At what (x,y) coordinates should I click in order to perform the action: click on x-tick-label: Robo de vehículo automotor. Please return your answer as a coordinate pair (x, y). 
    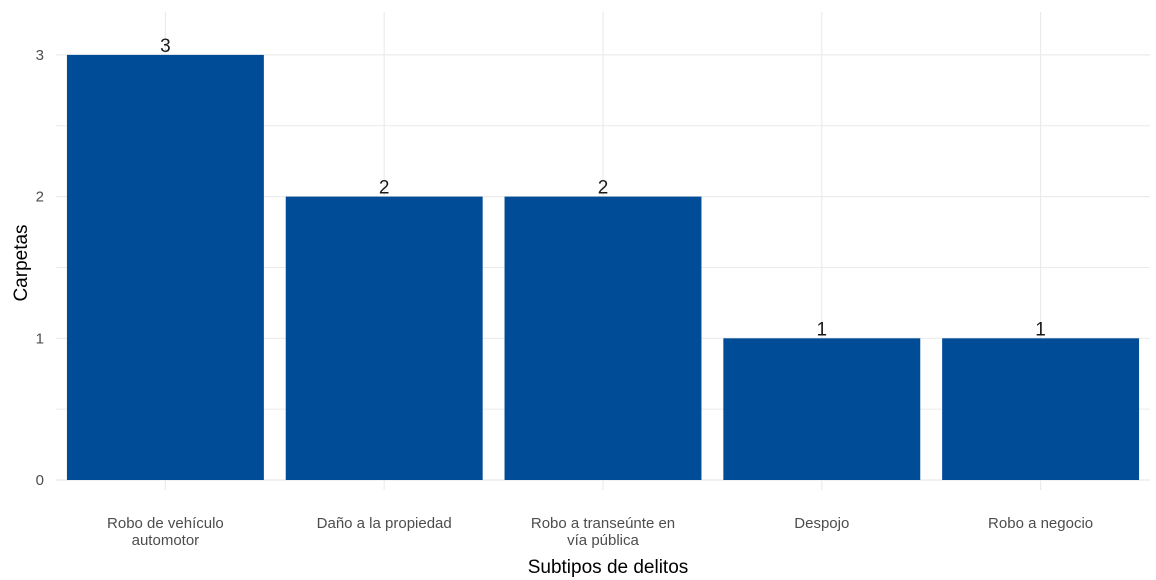
    Looking at the image, I should click on (165, 532).